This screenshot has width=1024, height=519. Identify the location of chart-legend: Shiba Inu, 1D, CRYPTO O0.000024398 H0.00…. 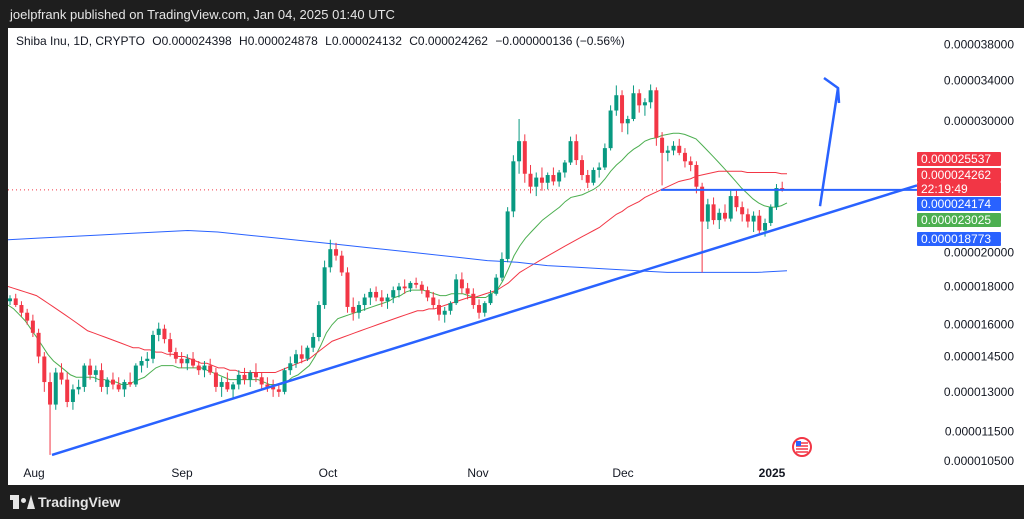
(322, 41).